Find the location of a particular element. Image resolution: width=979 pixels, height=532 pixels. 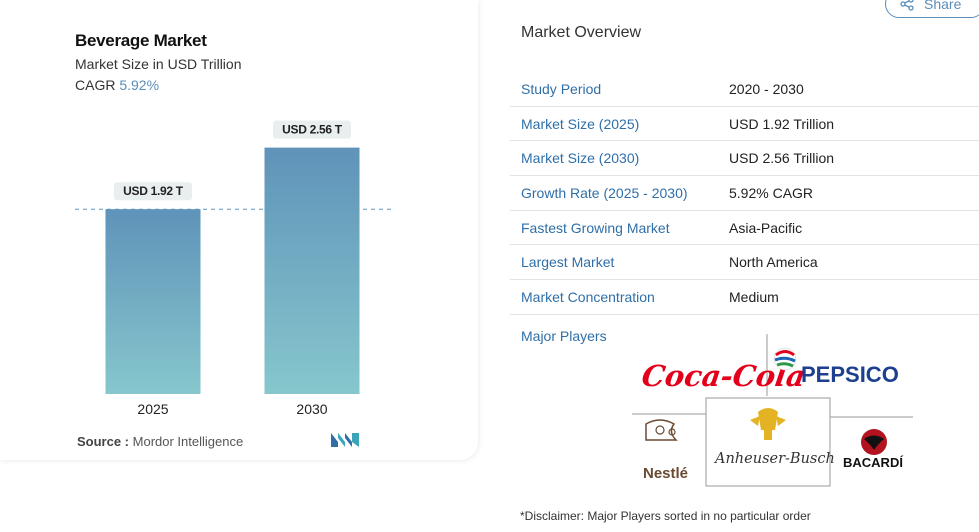

cagr-label: CAGR is located at coordinates (95, 85).